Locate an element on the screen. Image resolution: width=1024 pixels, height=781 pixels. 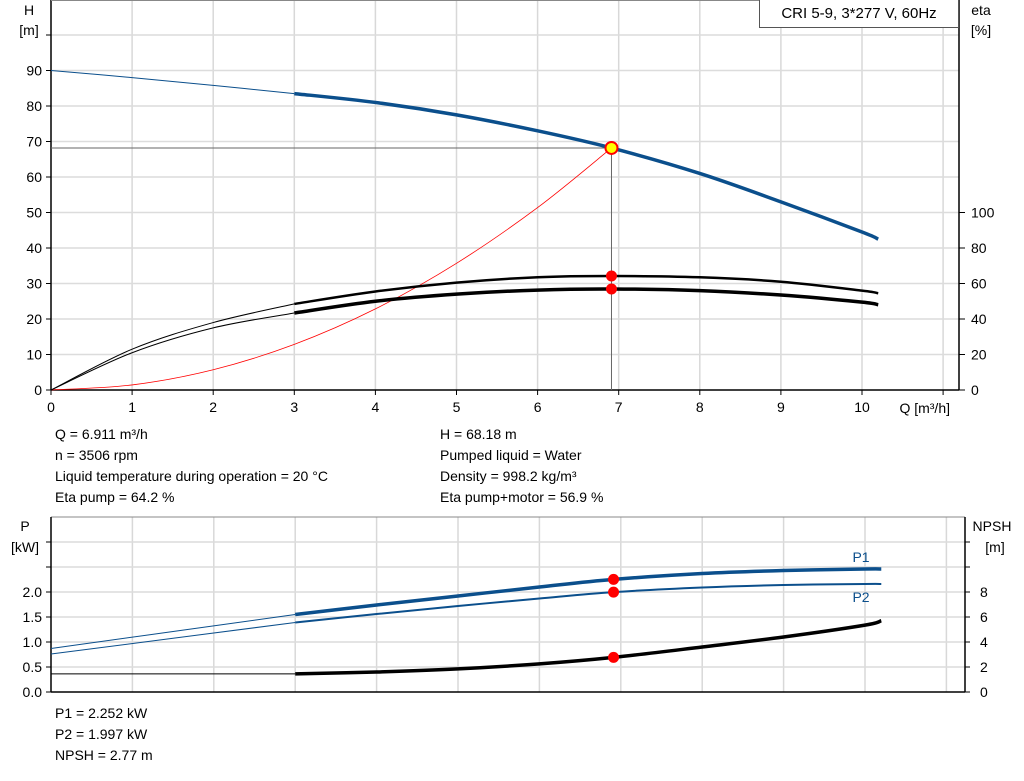
x-tick-label: 3 is located at coordinates (294, 407).